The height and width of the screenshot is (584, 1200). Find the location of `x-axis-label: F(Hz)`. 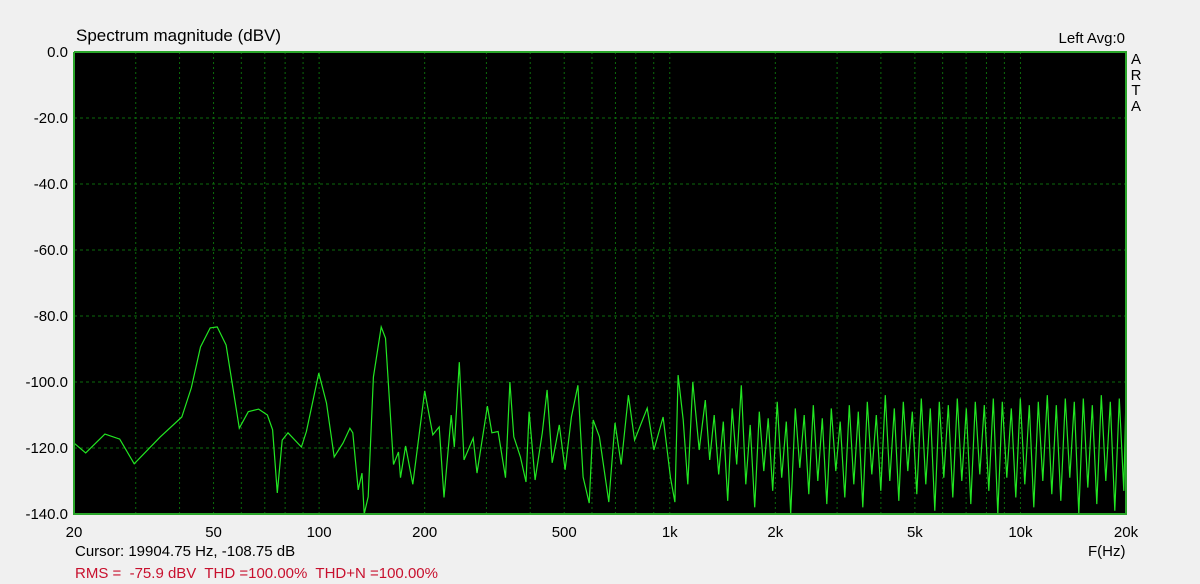

x-axis-label: F(Hz) is located at coordinates (1107, 551).